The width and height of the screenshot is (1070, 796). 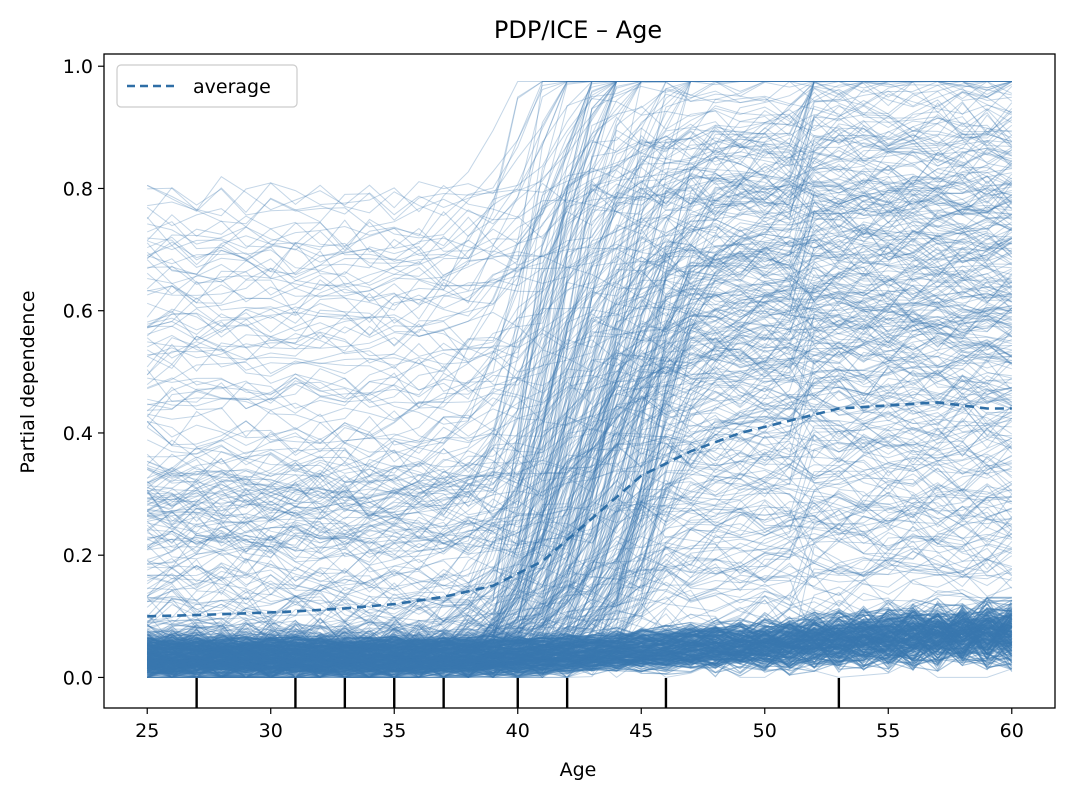 What do you see at coordinates (765, 731) in the screenshot?
I see `x-tick-label: 50` at bounding box center [765, 731].